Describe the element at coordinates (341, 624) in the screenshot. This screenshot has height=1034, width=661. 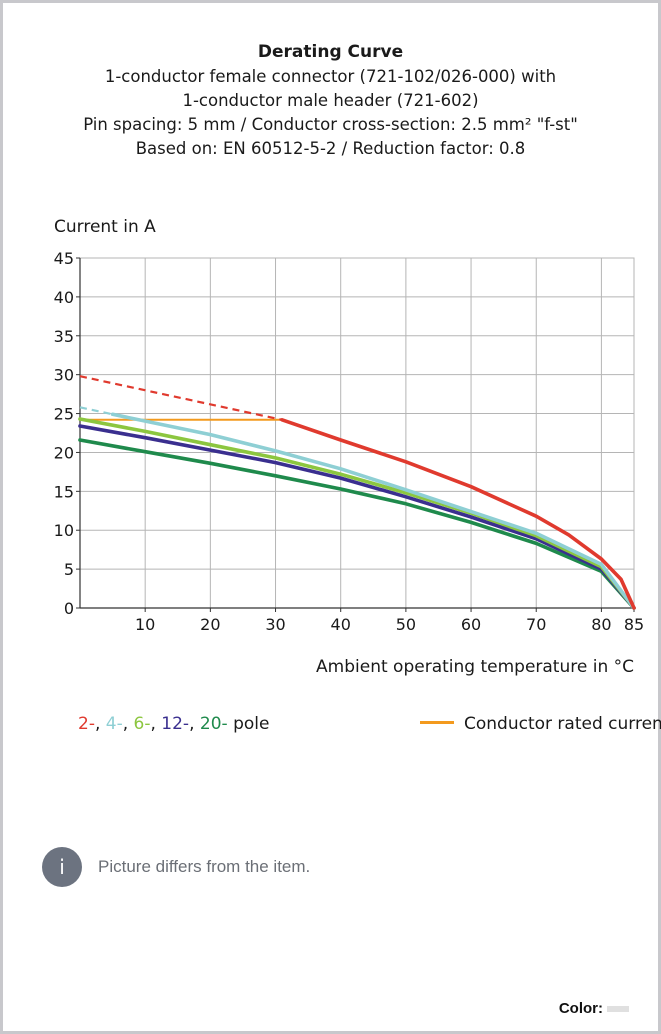
I see `x-tick-label: 40` at that location.